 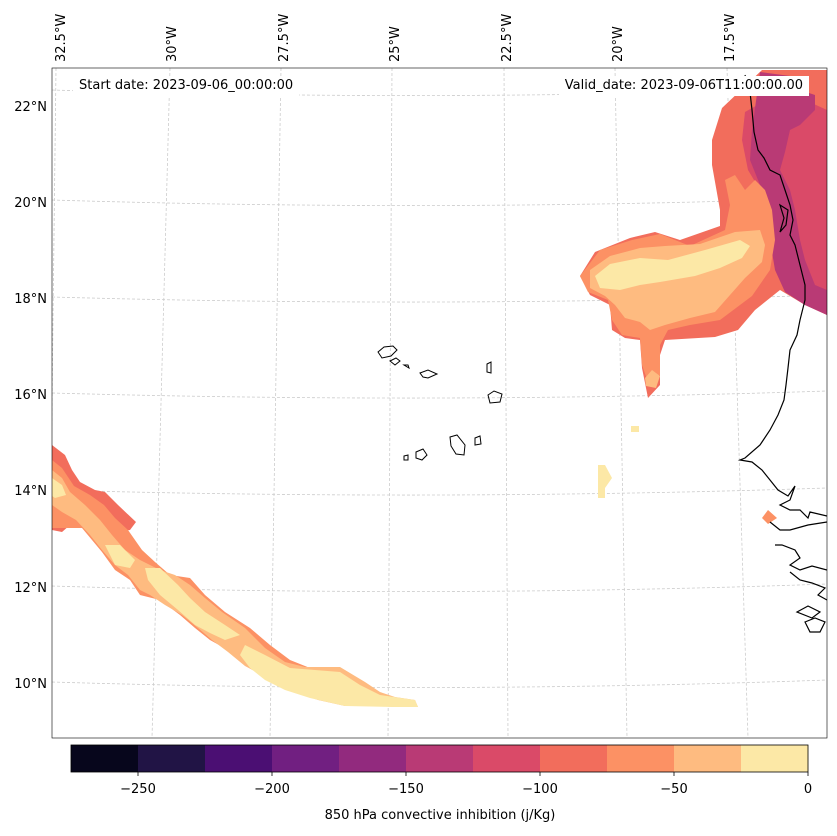 What do you see at coordinates (683, 86) in the screenshot?
I see `valid-date-label: Valid_date: 2023-09-06T11:00:00.00` at bounding box center [683, 86].